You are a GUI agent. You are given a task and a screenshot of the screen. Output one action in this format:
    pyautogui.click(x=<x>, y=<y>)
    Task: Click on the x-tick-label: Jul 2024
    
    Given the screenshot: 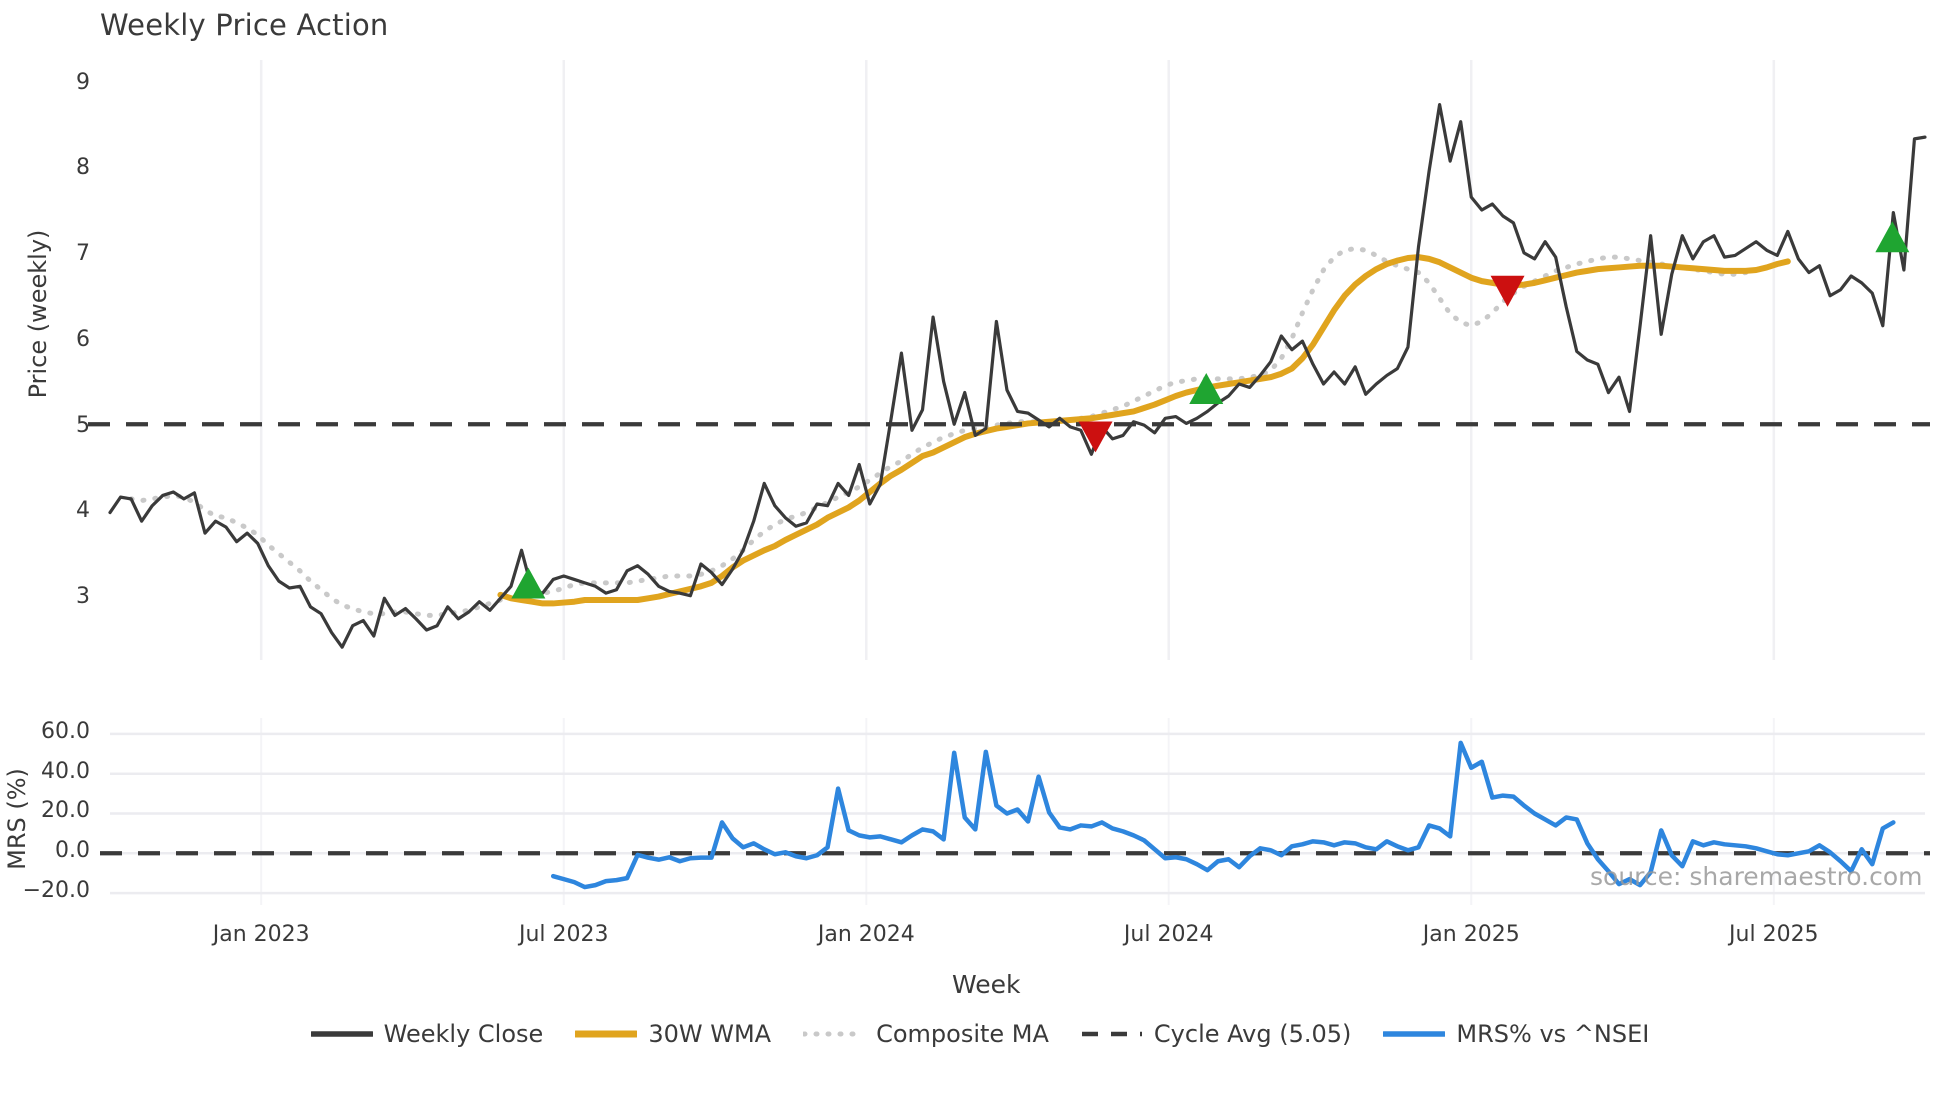 What is the action you would take?
    pyautogui.click(x=1168, y=934)
    